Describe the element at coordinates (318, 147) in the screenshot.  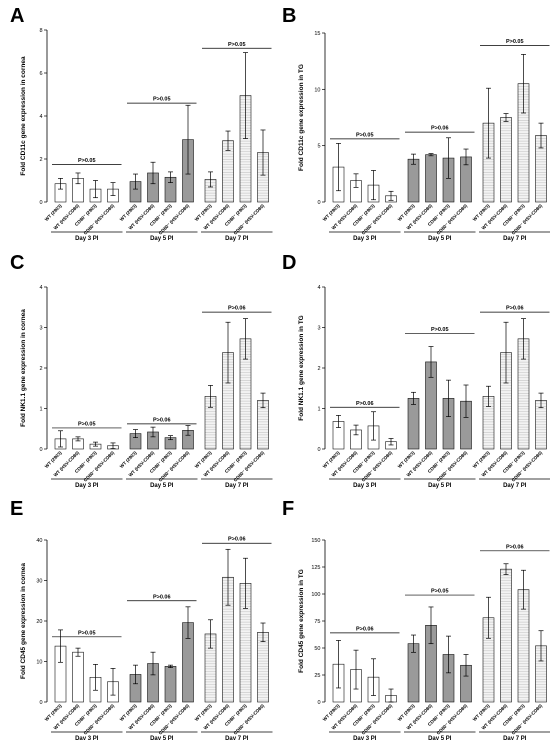
I see `y-tick-label: 5` at that location.